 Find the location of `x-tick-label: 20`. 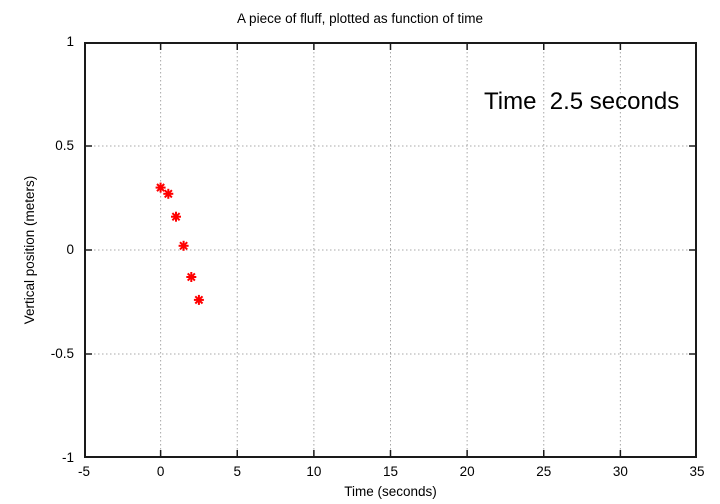

x-tick-label: 20 is located at coordinates (467, 471).